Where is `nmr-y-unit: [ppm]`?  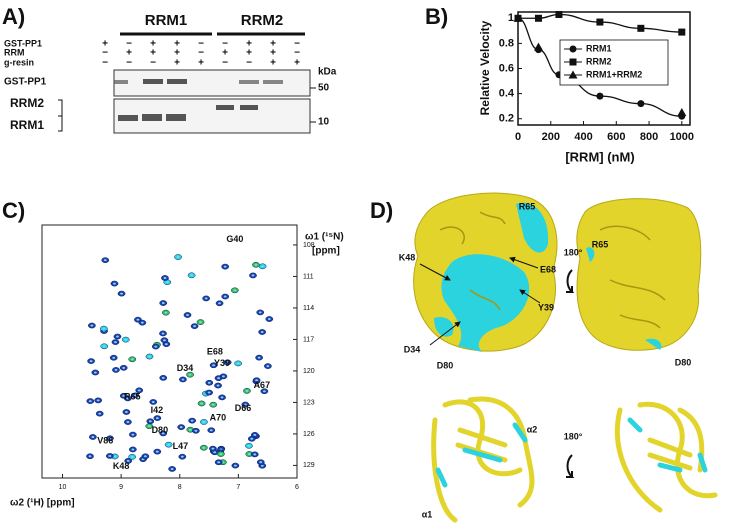 nmr-y-unit: [ppm] is located at coordinates (326, 251).